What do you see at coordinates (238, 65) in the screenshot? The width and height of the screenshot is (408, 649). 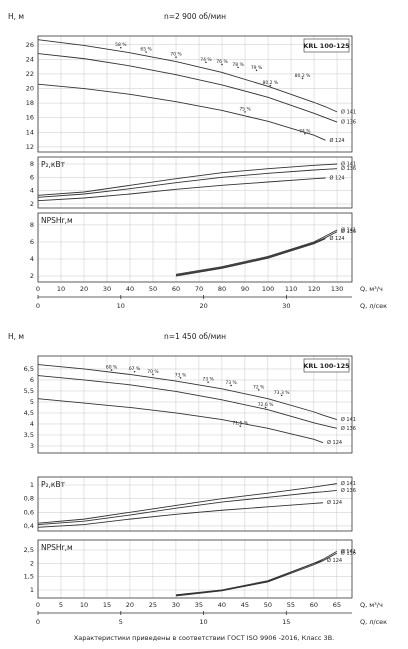 I see `efficiency-label: 78 %` at bounding box center [238, 65].